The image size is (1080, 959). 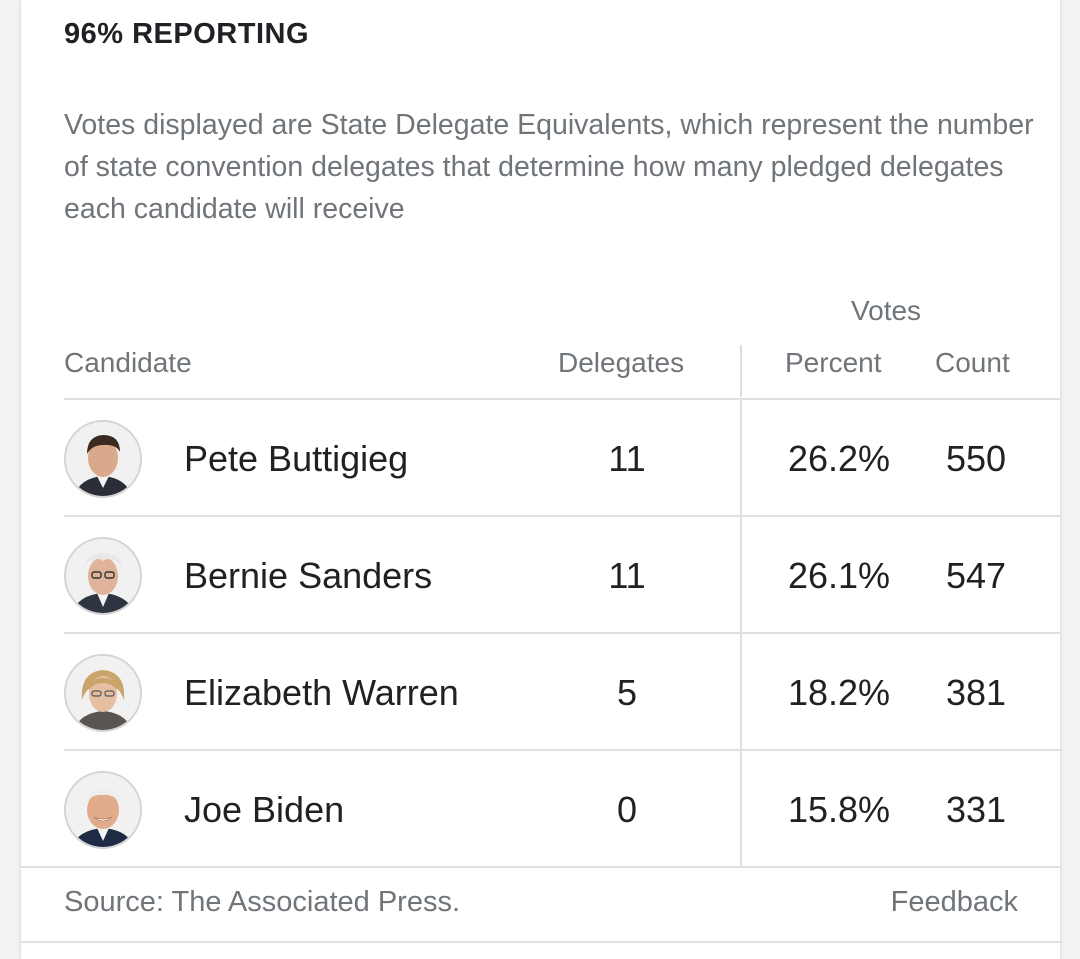 I want to click on candidate-column-header: Candidate, so click(x=128, y=362).